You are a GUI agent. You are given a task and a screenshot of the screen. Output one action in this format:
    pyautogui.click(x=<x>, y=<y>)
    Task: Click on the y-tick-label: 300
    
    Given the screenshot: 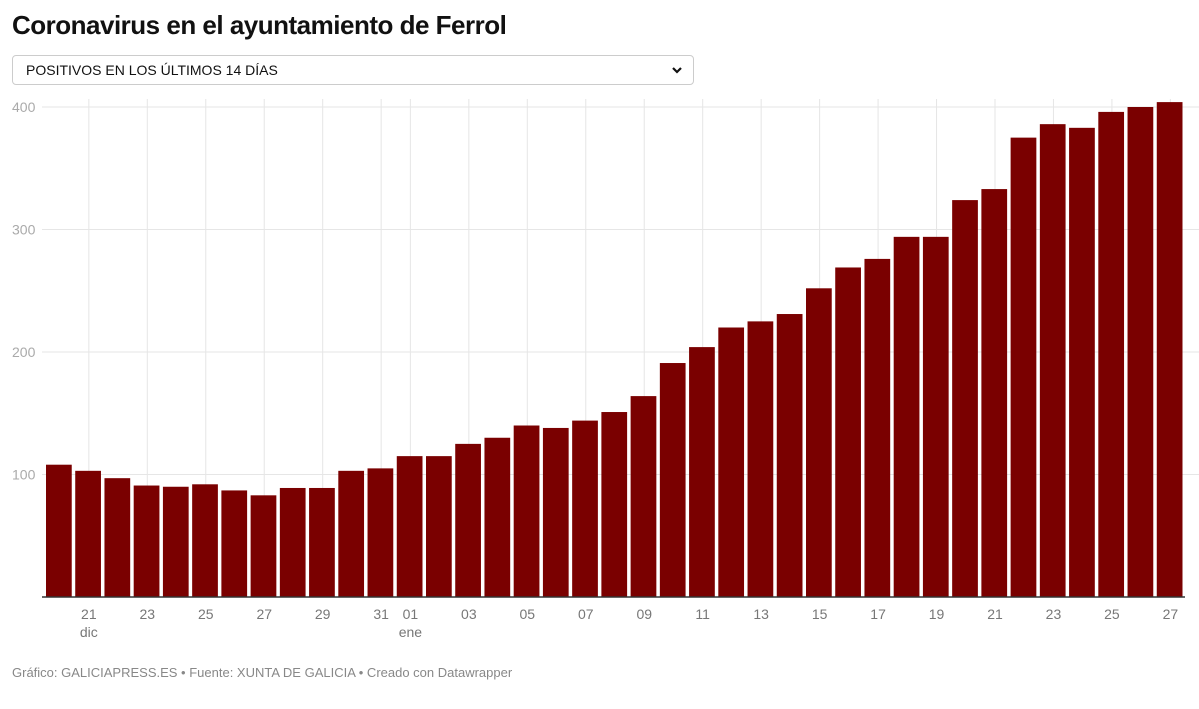 What is the action you would take?
    pyautogui.click(x=24, y=230)
    